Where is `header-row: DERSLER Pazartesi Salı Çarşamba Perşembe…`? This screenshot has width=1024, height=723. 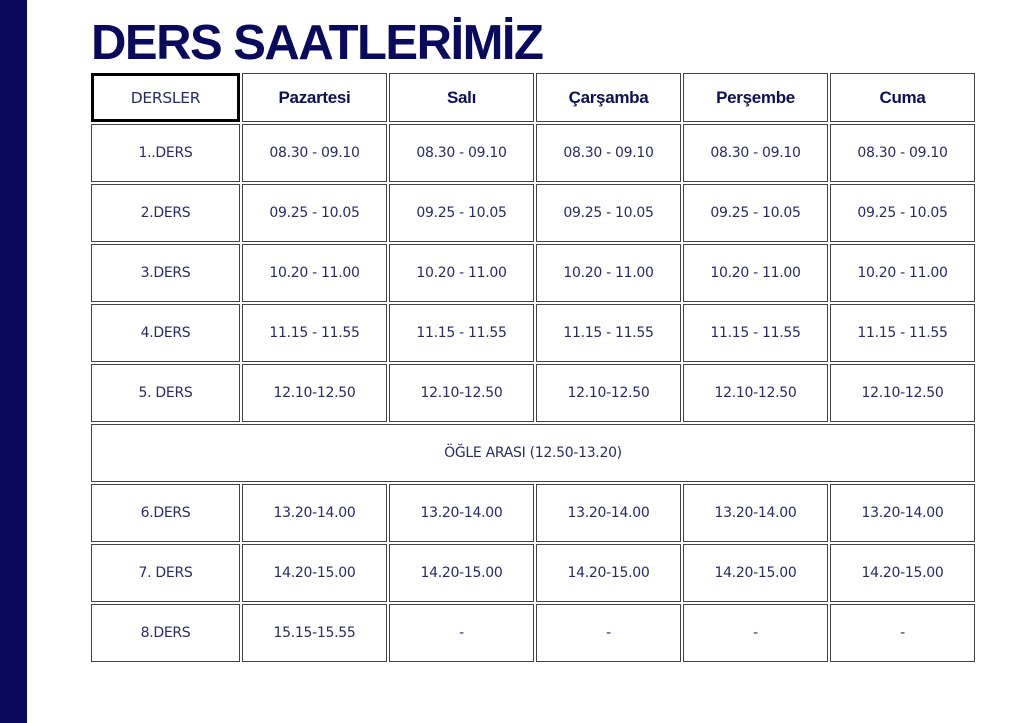
header-row: DERSLER Pazartesi Salı Çarşamba Perşembe… is located at coordinates (533, 97).